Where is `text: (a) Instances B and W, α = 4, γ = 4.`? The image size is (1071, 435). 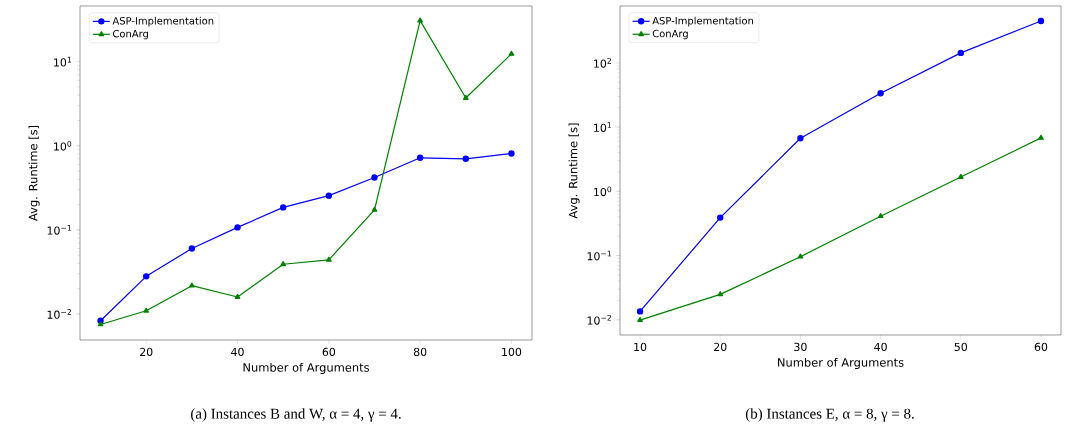 text: (a) Instances B and W, α = 4, γ = 4. is located at coordinates (296, 415).